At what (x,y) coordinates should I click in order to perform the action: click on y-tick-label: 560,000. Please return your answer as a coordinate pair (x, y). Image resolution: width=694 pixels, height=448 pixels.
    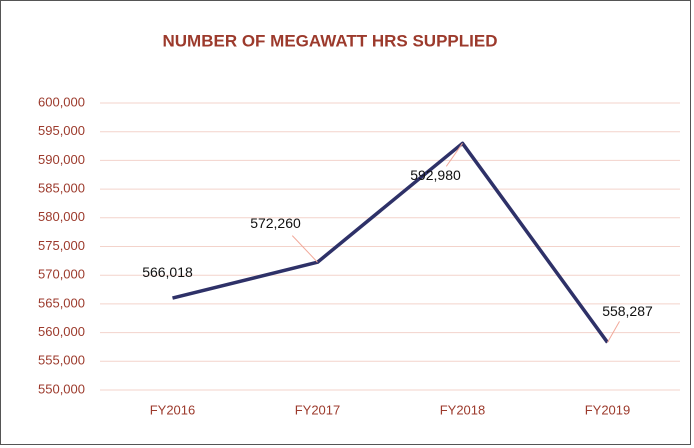
    Looking at the image, I should click on (61, 331).